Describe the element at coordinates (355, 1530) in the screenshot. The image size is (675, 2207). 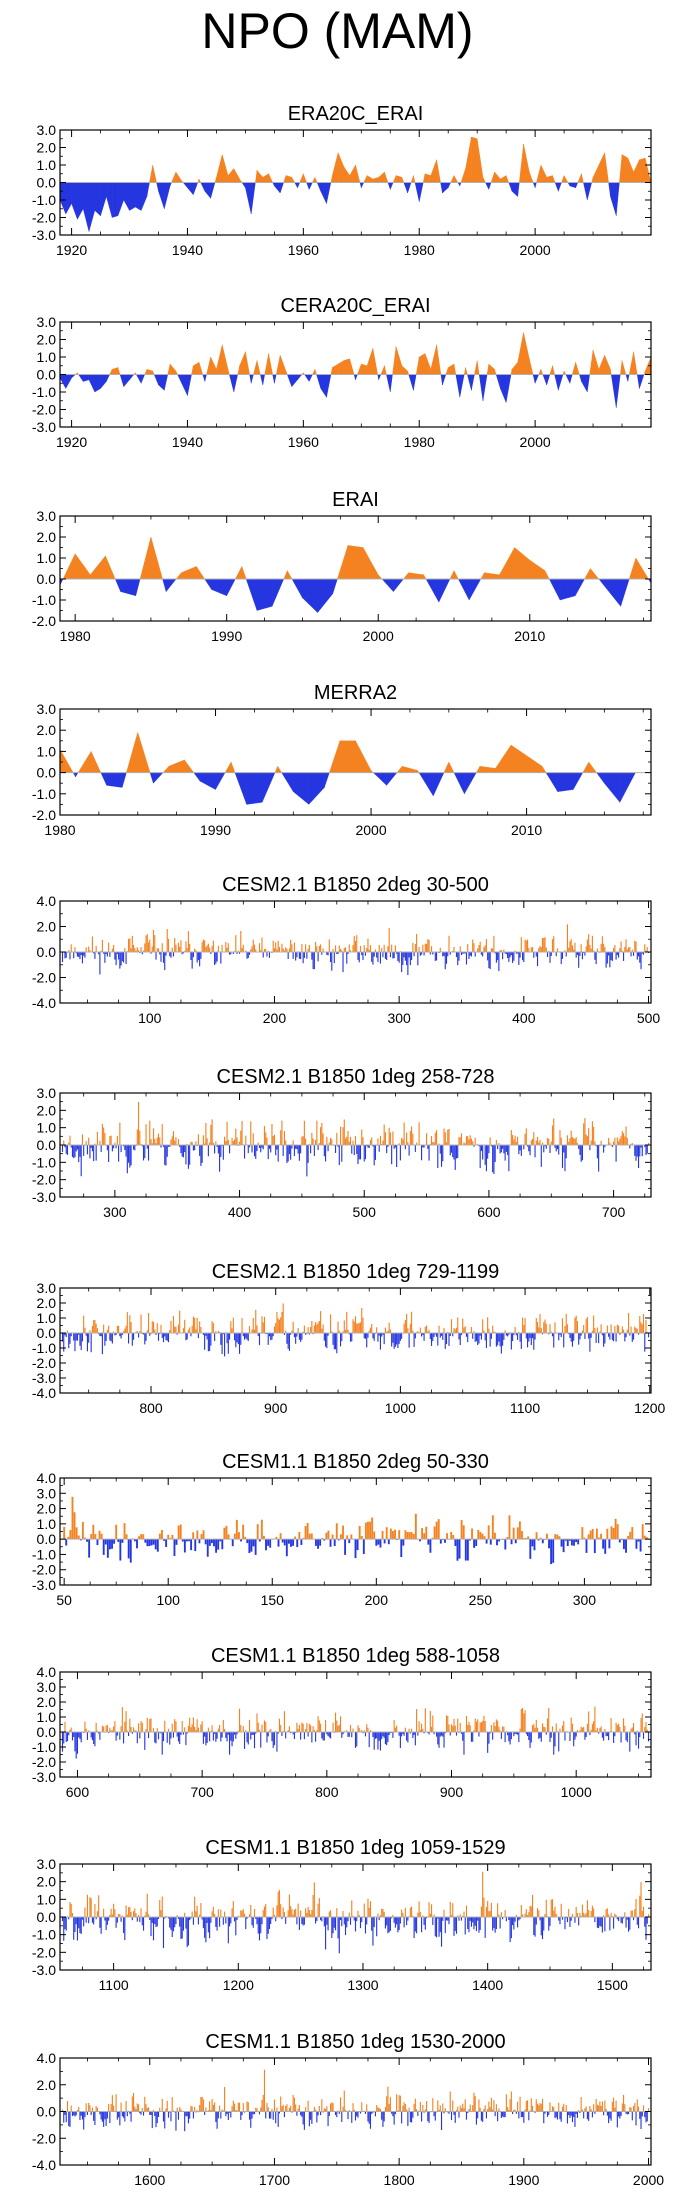
I see `data-series` at that location.